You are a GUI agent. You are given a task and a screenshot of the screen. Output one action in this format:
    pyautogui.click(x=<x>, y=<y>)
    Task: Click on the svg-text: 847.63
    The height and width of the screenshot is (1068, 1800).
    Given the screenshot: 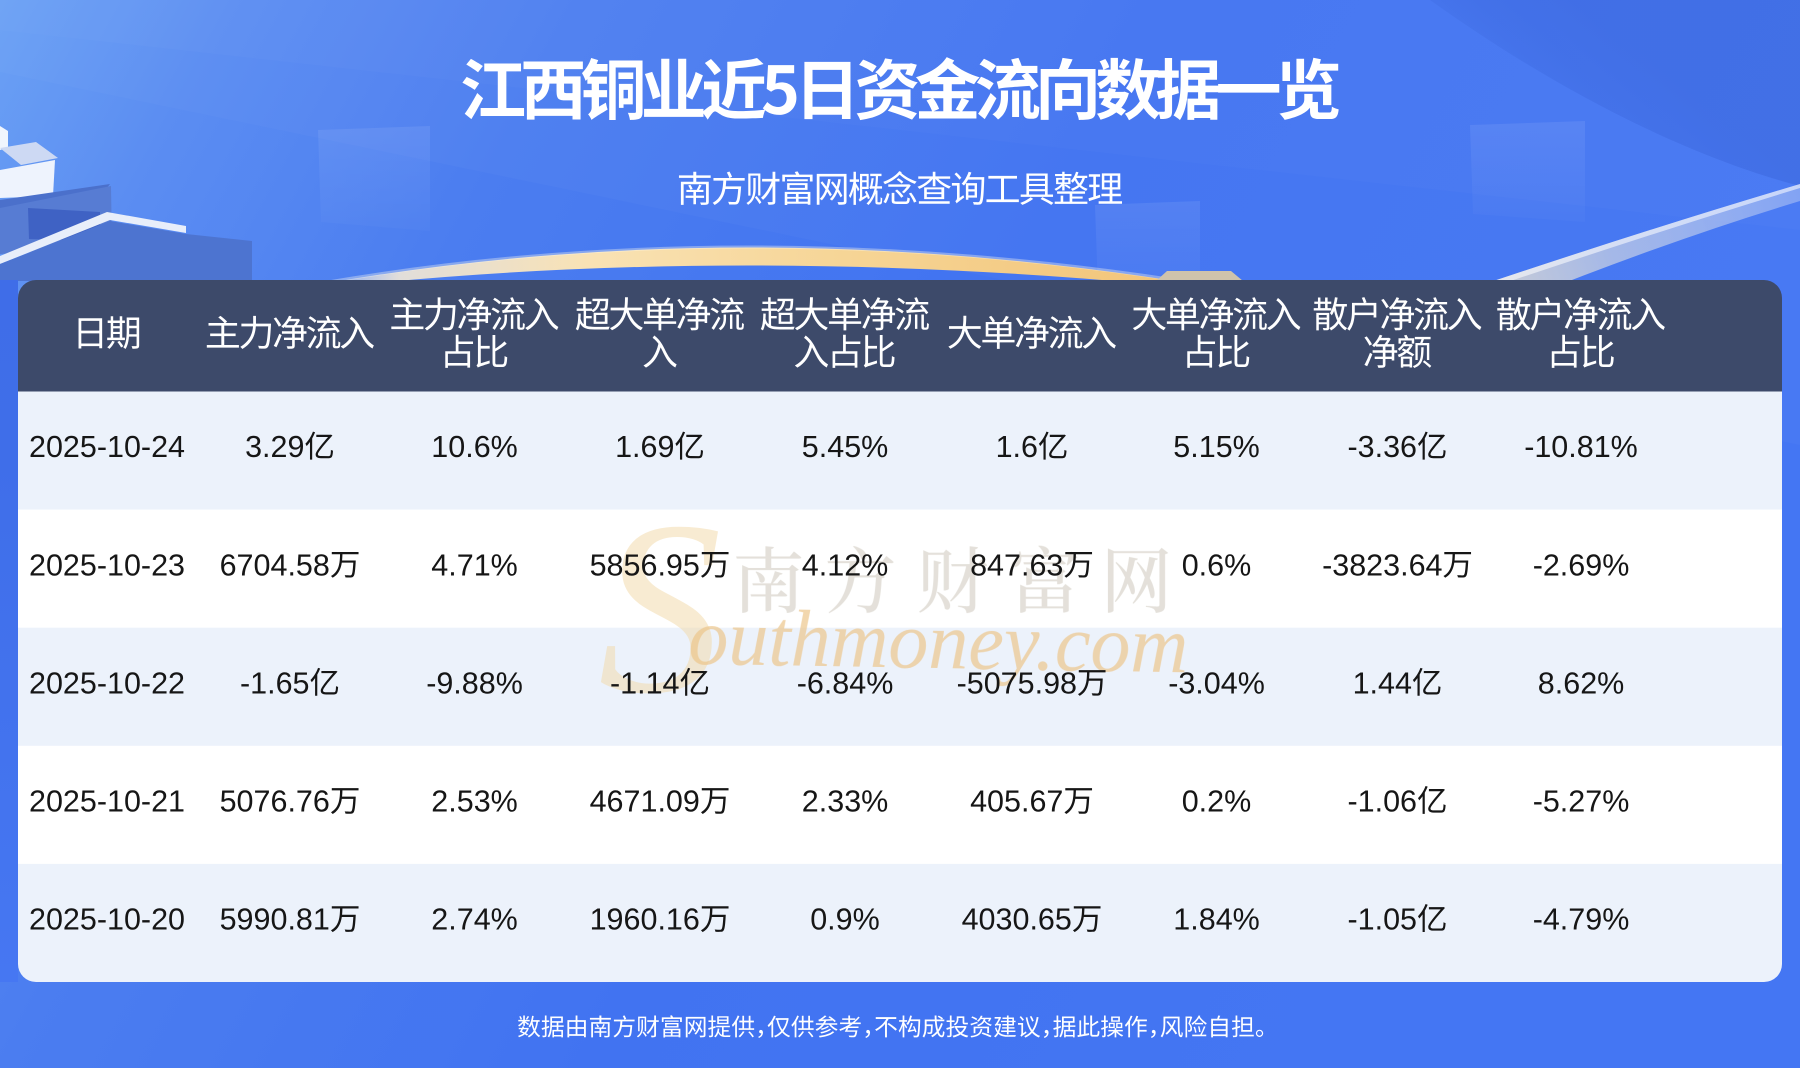 What is the action you would take?
    pyautogui.click(x=1016, y=565)
    